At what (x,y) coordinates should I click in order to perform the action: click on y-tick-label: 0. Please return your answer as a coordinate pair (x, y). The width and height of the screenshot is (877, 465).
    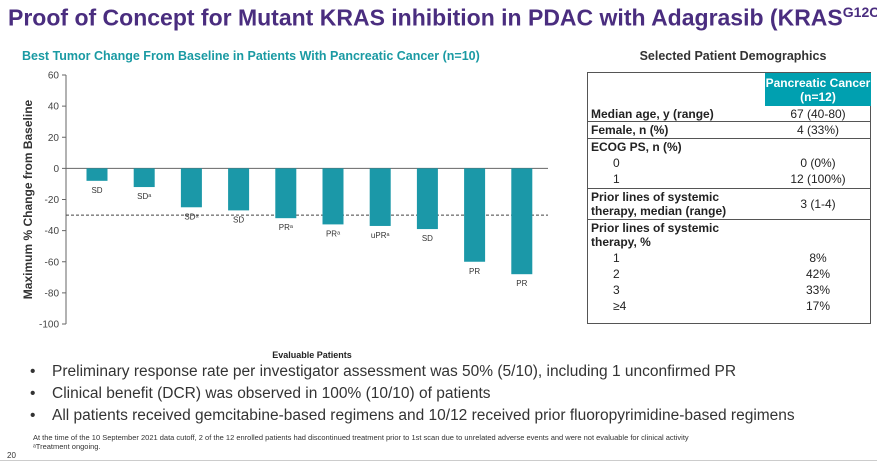
    Looking at the image, I should click on (56, 169).